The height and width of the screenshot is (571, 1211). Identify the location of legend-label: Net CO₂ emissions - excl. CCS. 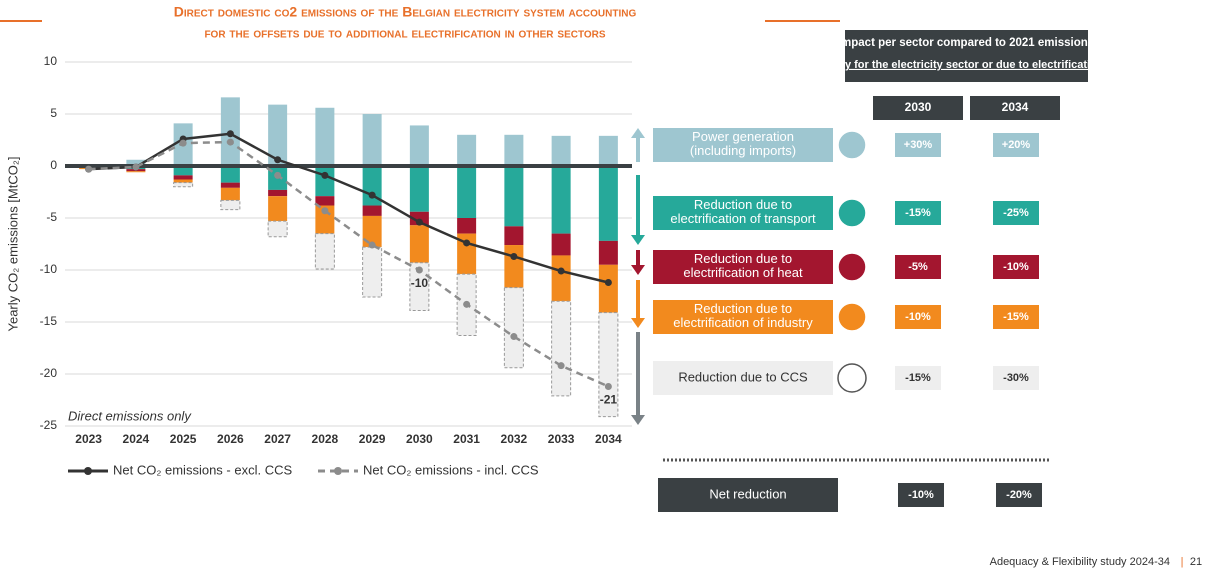
(202, 469).